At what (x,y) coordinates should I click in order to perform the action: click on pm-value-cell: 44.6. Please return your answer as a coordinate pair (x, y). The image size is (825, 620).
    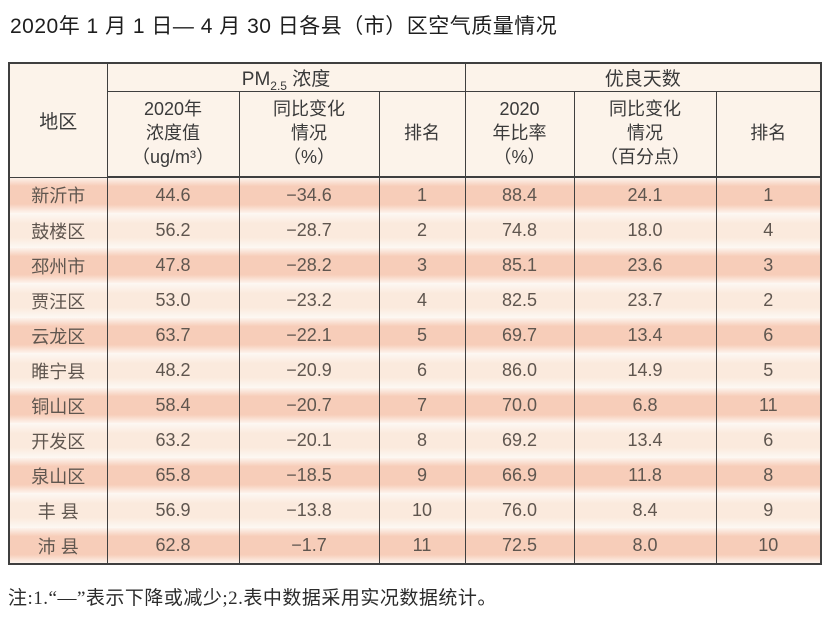
    Looking at the image, I should click on (173, 195).